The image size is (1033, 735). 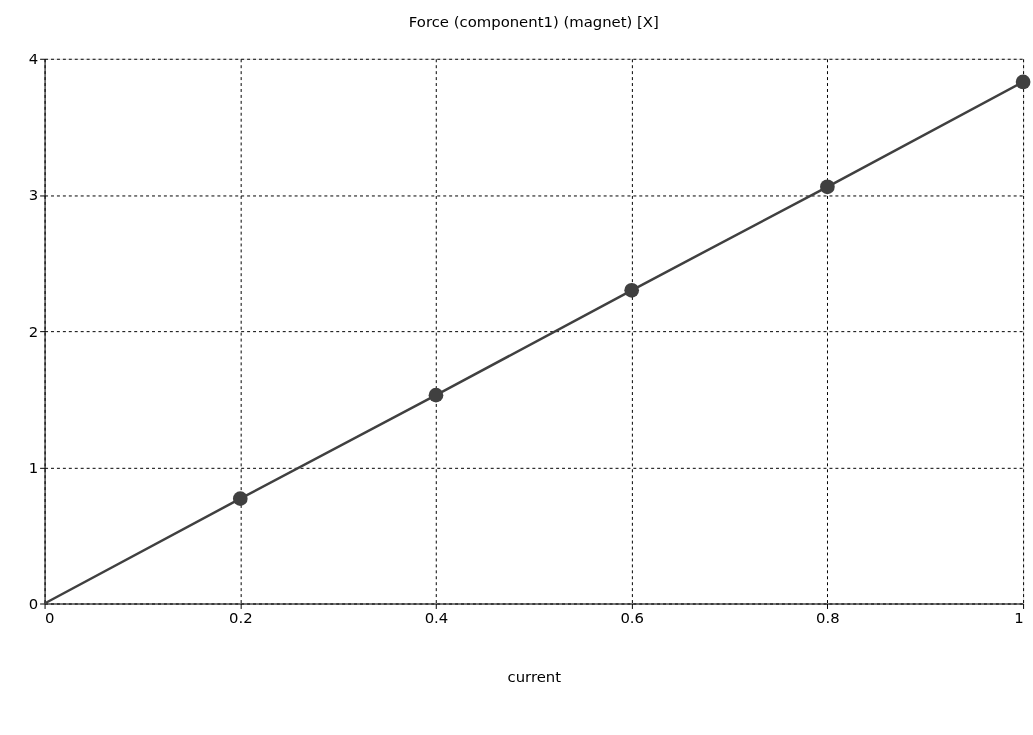 What do you see at coordinates (1019, 617) in the screenshot?
I see `x-tick-label: 1` at bounding box center [1019, 617].